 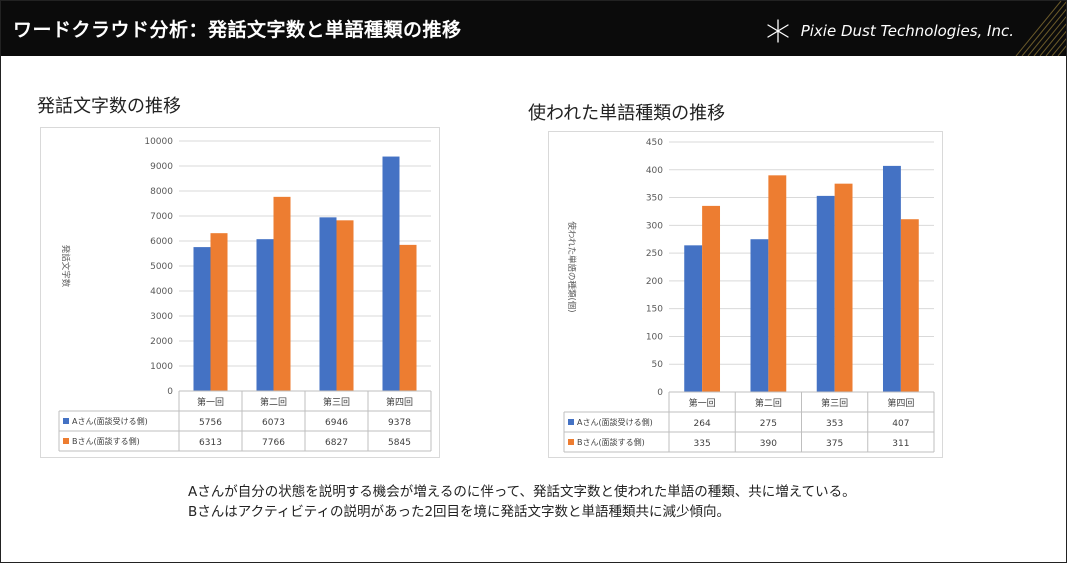 I want to click on data-label: 6946, so click(x=336, y=423).